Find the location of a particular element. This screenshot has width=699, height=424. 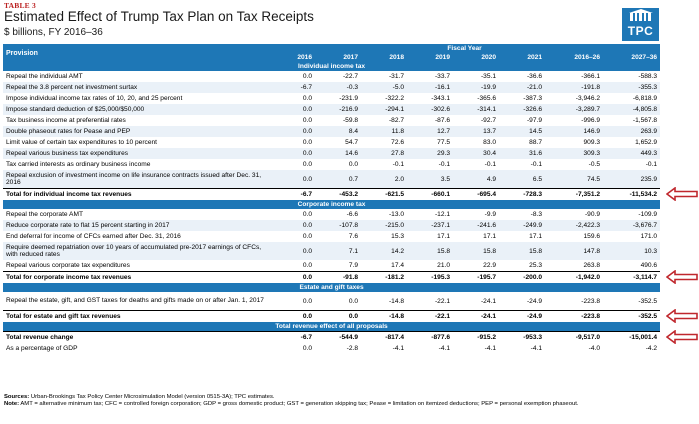

section-header-individual: Individual income tax is located at coordinates (332, 66).